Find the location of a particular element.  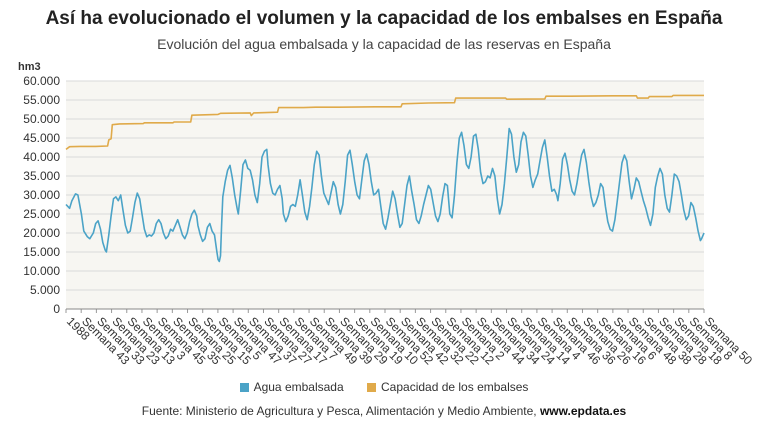

source-link: www.epdata.es is located at coordinates (583, 411).